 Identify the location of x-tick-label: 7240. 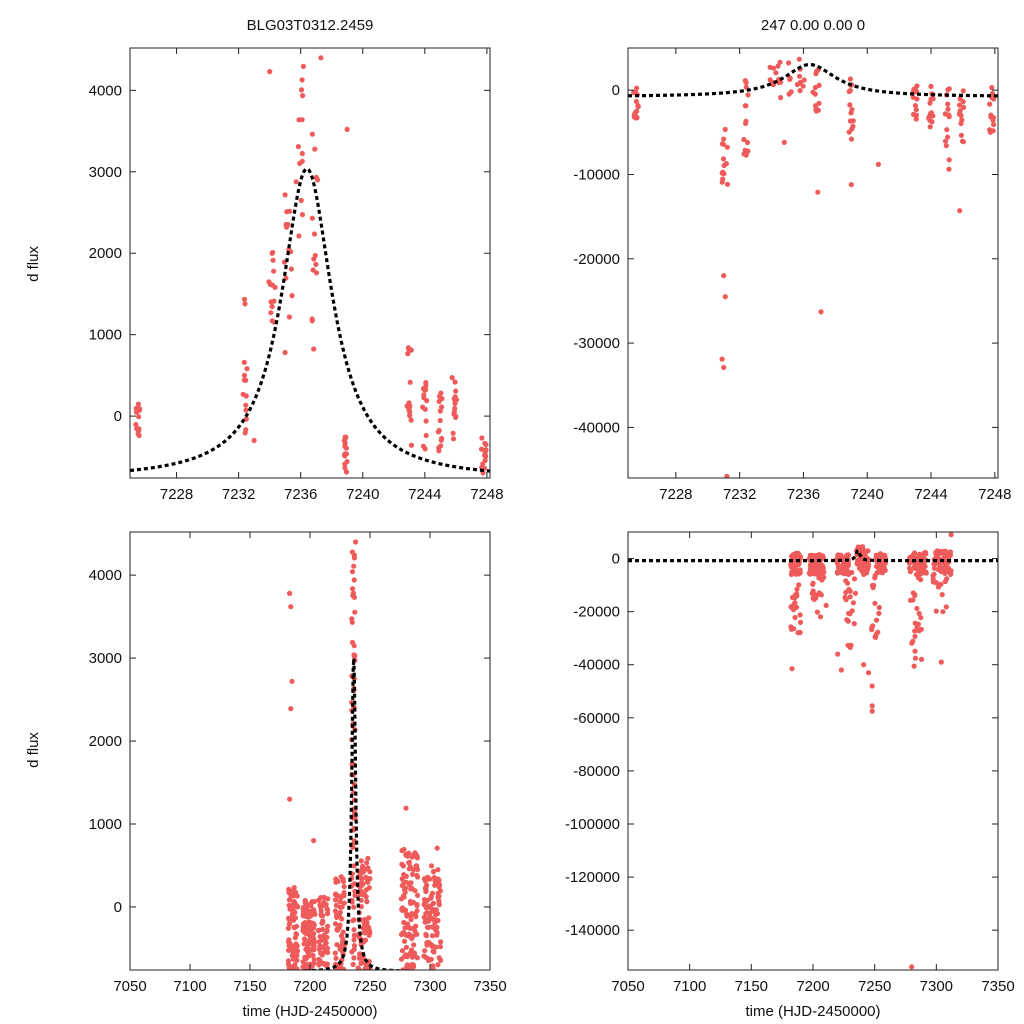
(867, 494).